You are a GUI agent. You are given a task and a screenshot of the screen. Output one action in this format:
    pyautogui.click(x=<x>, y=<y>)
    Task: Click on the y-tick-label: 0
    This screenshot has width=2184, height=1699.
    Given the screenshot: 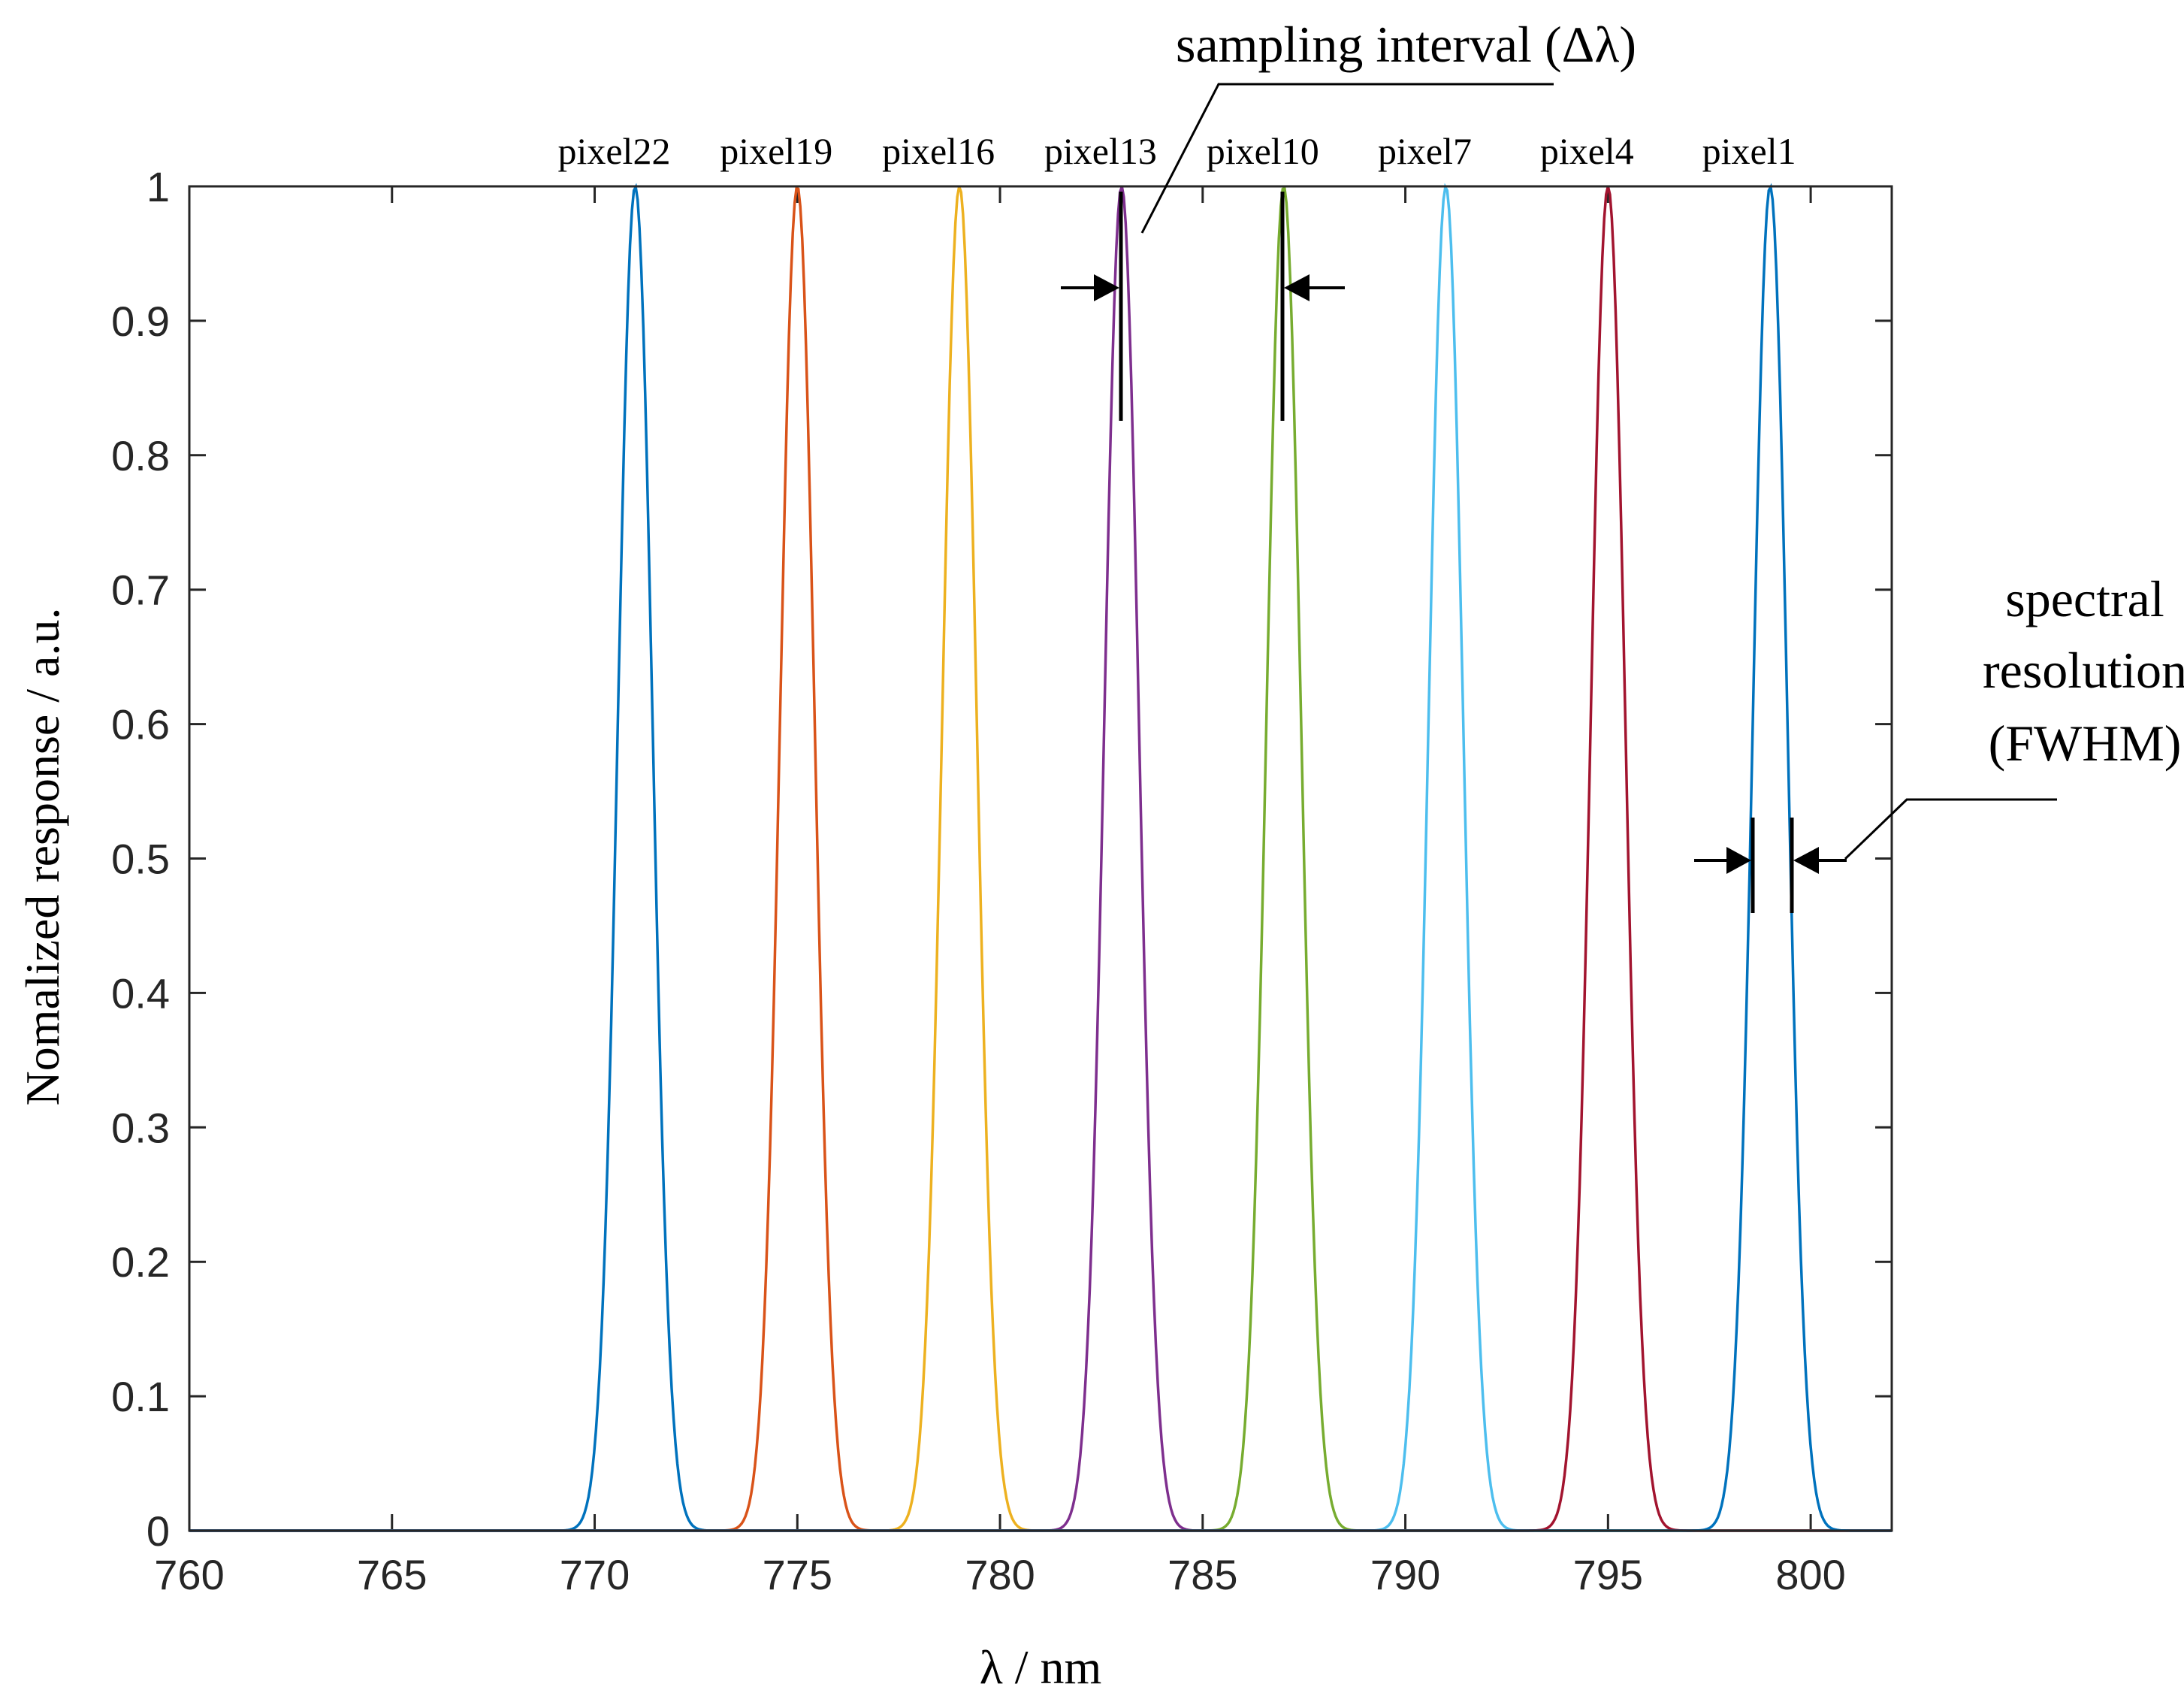 What is the action you would take?
    pyautogui.click(x=158, y=1531)
    